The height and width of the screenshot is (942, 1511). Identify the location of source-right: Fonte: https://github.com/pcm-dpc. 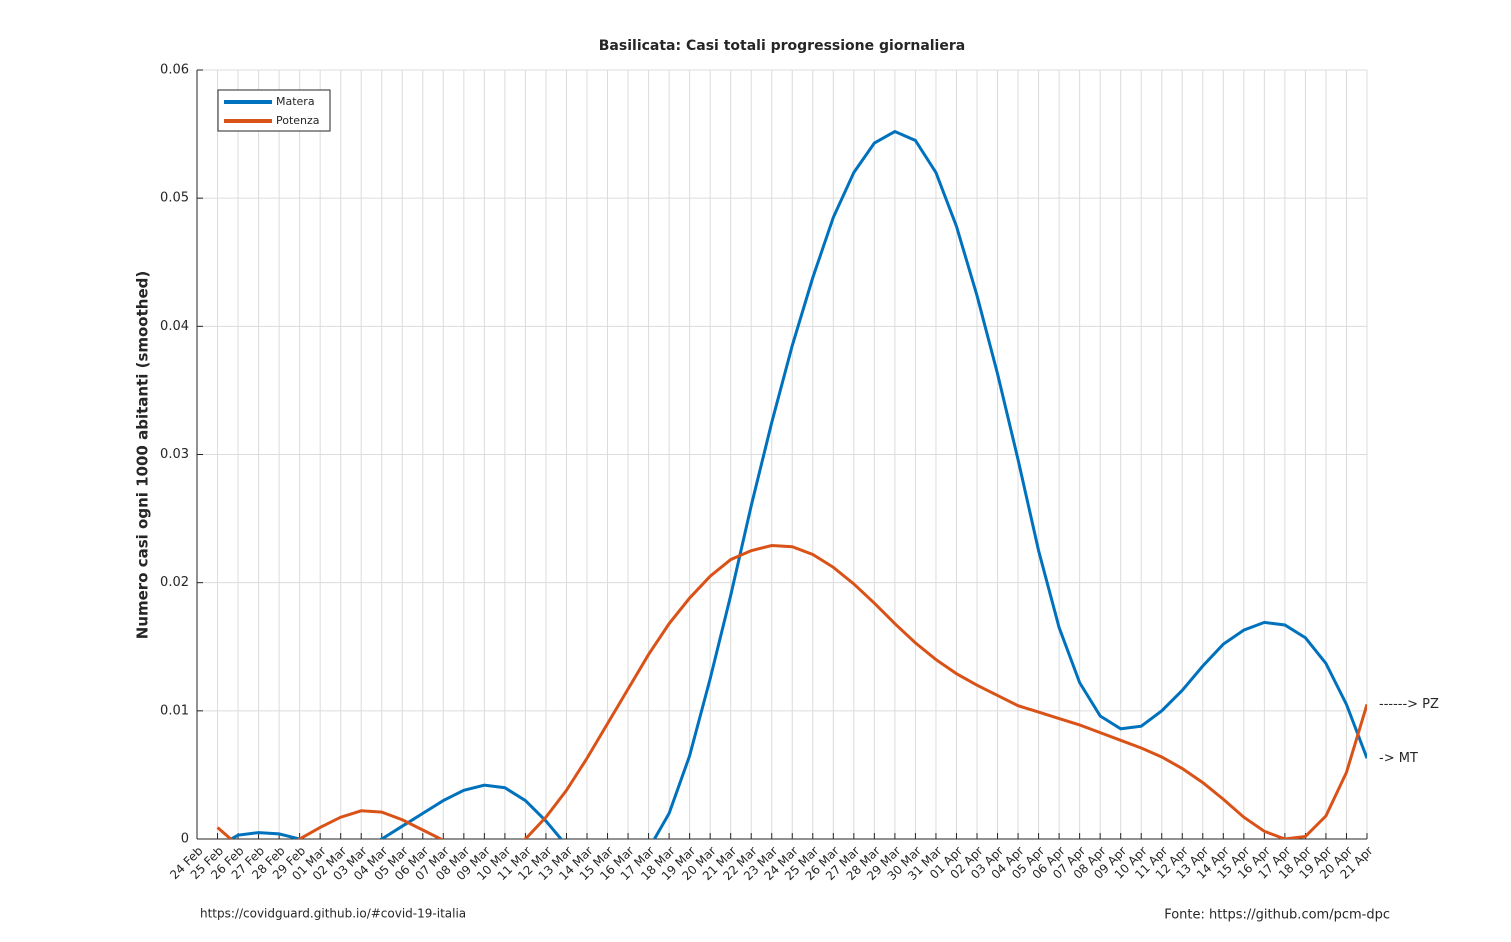
(1277, 915).